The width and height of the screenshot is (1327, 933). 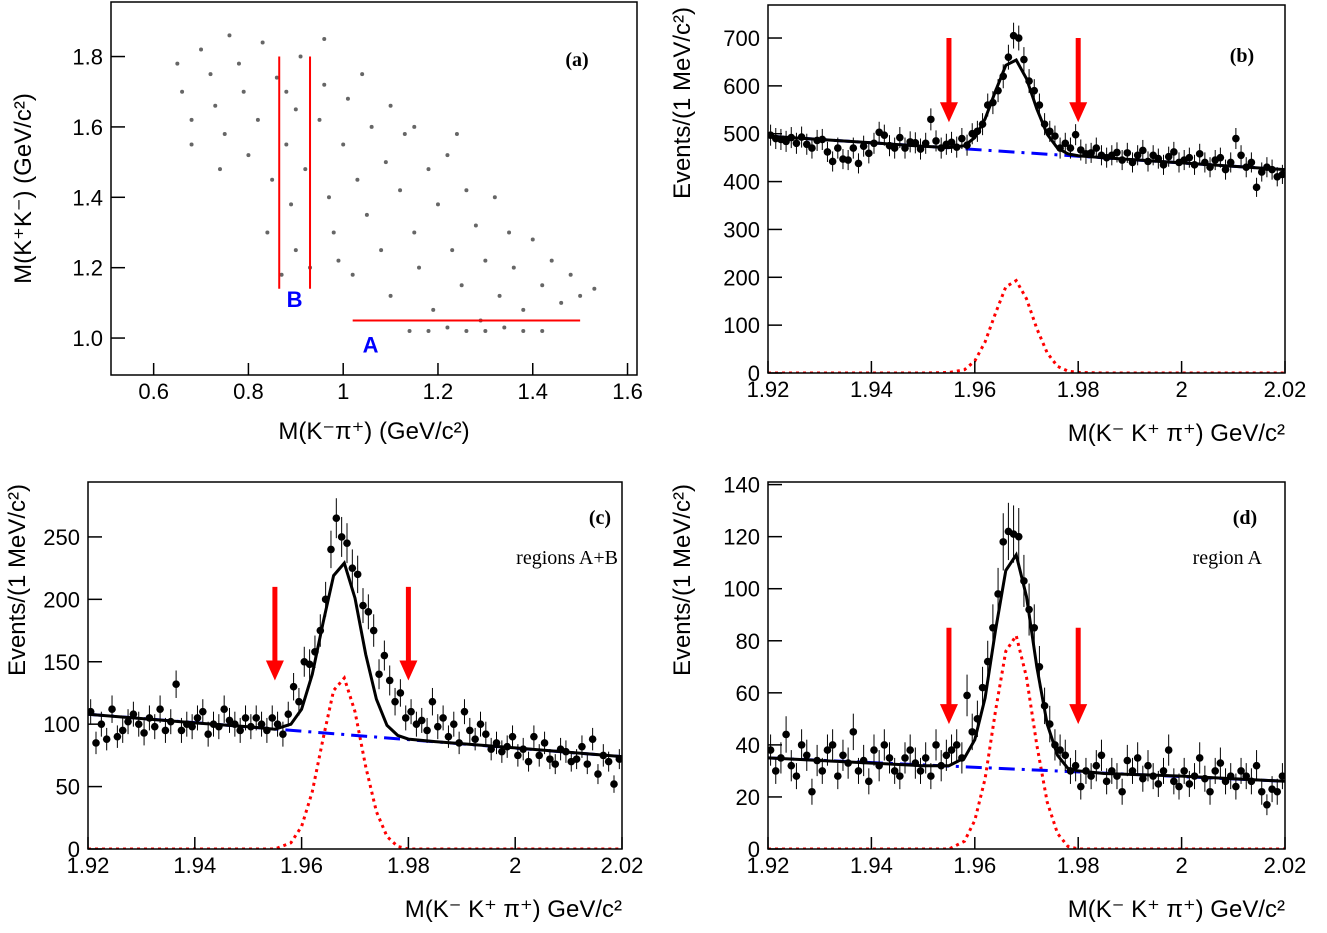 I want to click on y-tick-label: 300, so click(x=741, y=229).